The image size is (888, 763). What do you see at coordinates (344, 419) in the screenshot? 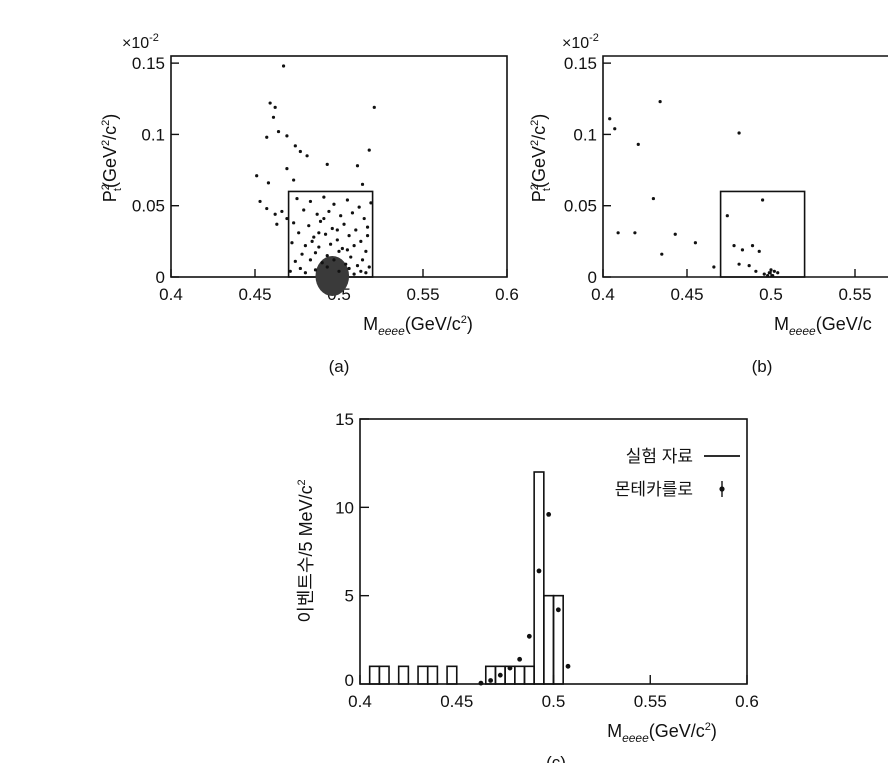
I see `y-tick-label: 15` at bounding box center [344, 419].